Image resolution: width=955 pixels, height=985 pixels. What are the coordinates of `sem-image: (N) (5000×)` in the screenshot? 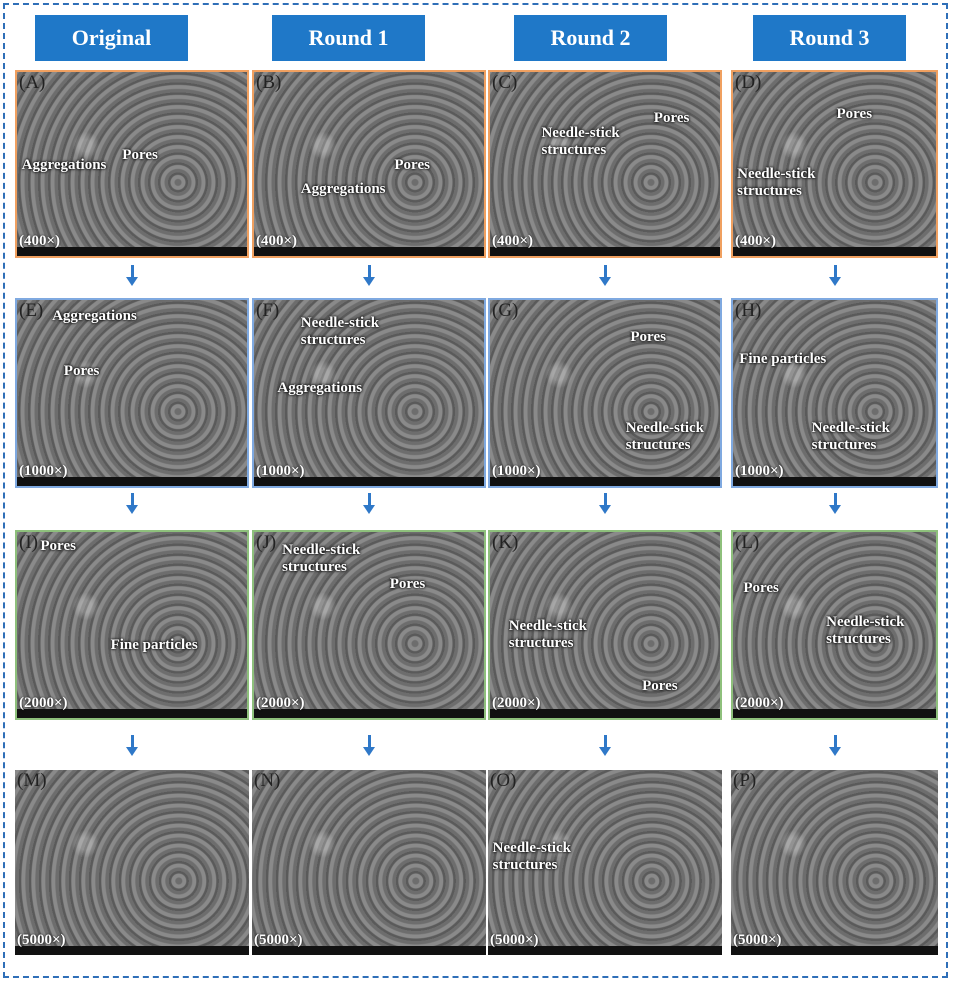 It's located at (369, 862).